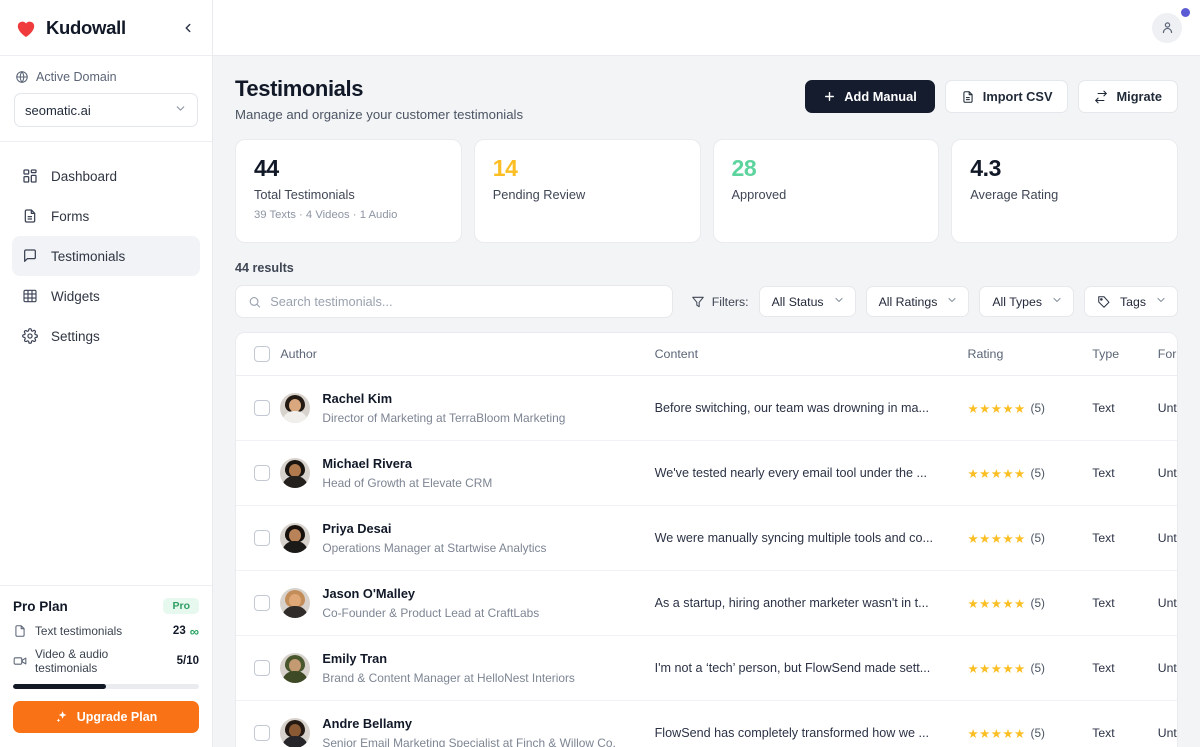 This screenshot has width=1200, height=747. What do you see at coordinates (30, 336) in the screenshot?
I see `gear-icon` at bounding box center [30, 336].